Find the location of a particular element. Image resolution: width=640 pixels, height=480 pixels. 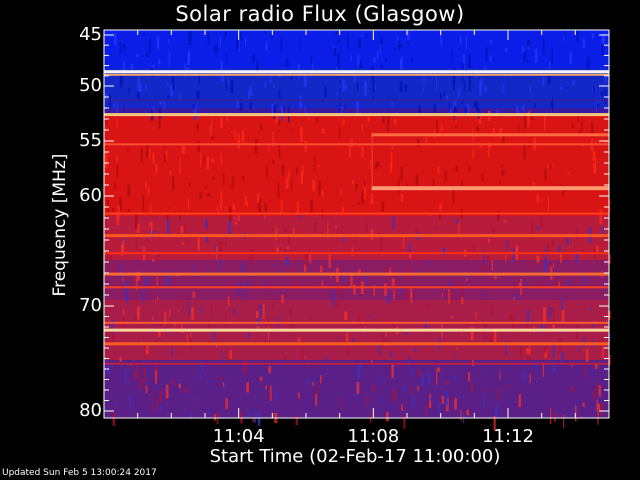

y-axis-label: Frequency [MHz] is located at coordinates (60, 225).